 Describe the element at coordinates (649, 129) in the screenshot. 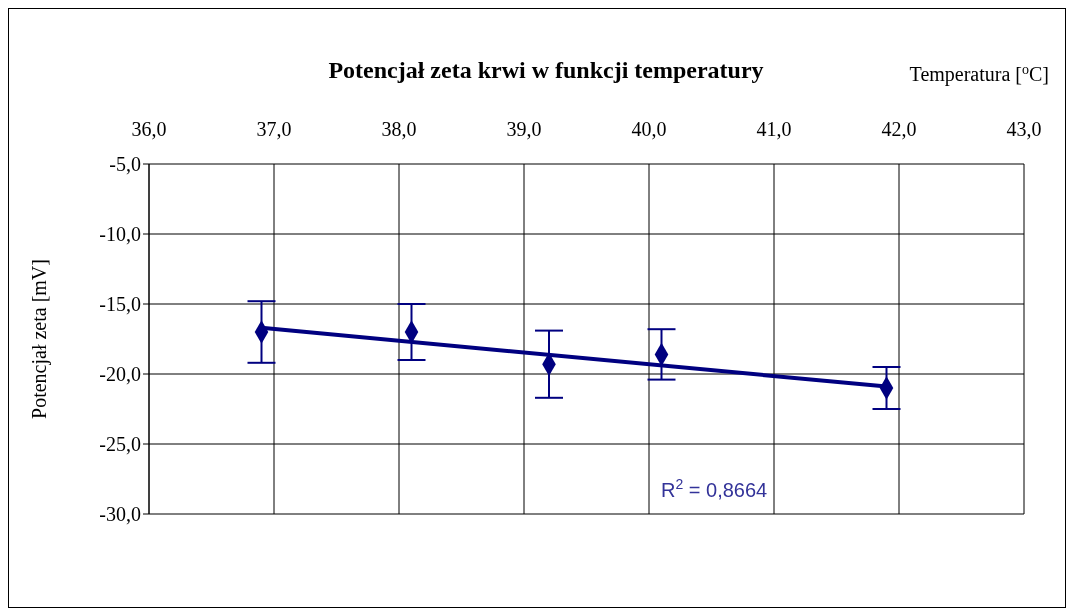

I see `x-tick-label: 40,0` at that location.